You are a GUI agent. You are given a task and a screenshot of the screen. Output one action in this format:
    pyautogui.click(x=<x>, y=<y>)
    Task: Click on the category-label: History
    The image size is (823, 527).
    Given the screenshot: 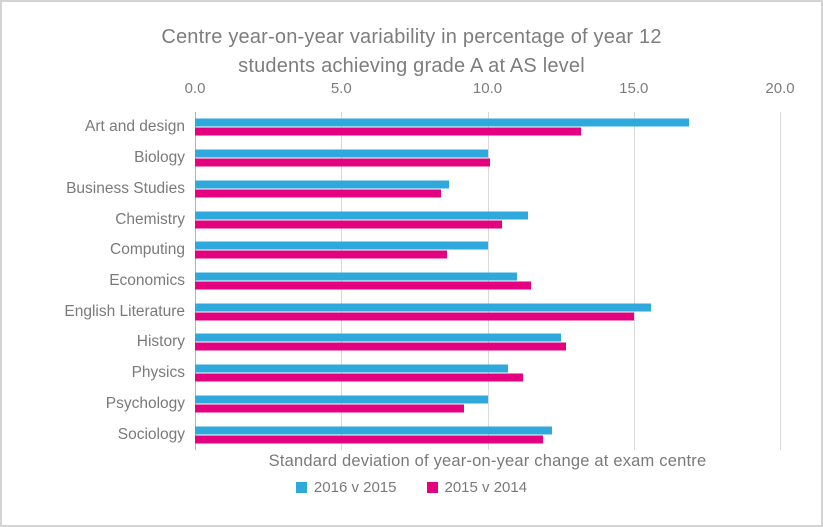 What is the action you would take?
    pyautogui.click(x=160, y=342)
    